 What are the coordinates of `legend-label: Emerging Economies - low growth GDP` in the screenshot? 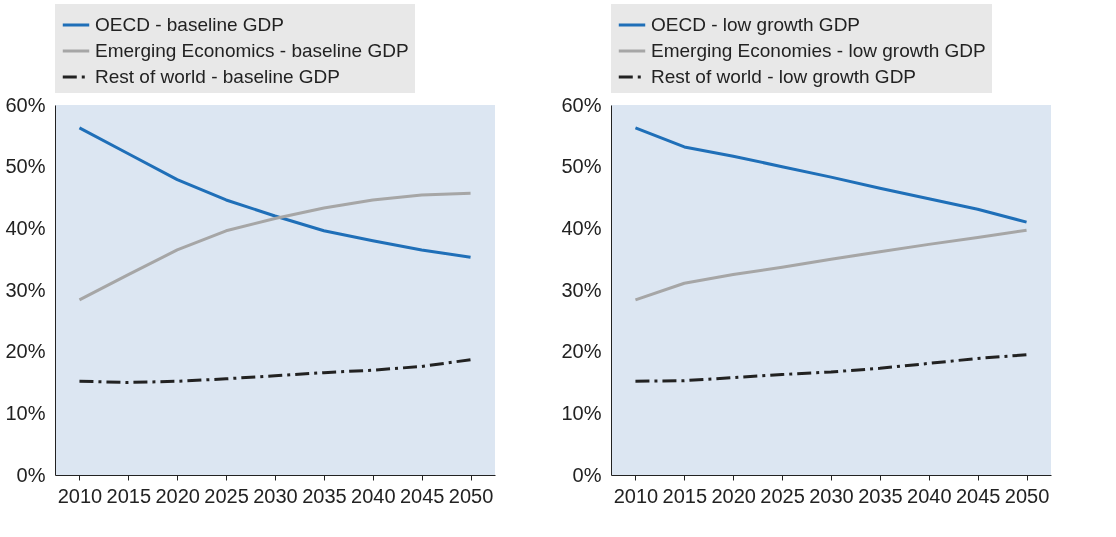 It's located at (818, 50).